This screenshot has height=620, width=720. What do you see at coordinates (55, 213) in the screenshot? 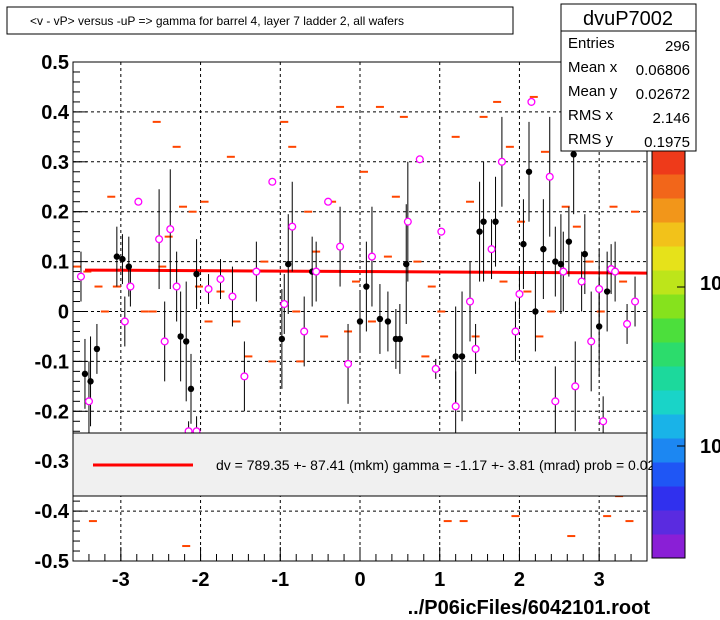
I see `y-tick-label: 0.2` at bounding box center [55, 213].